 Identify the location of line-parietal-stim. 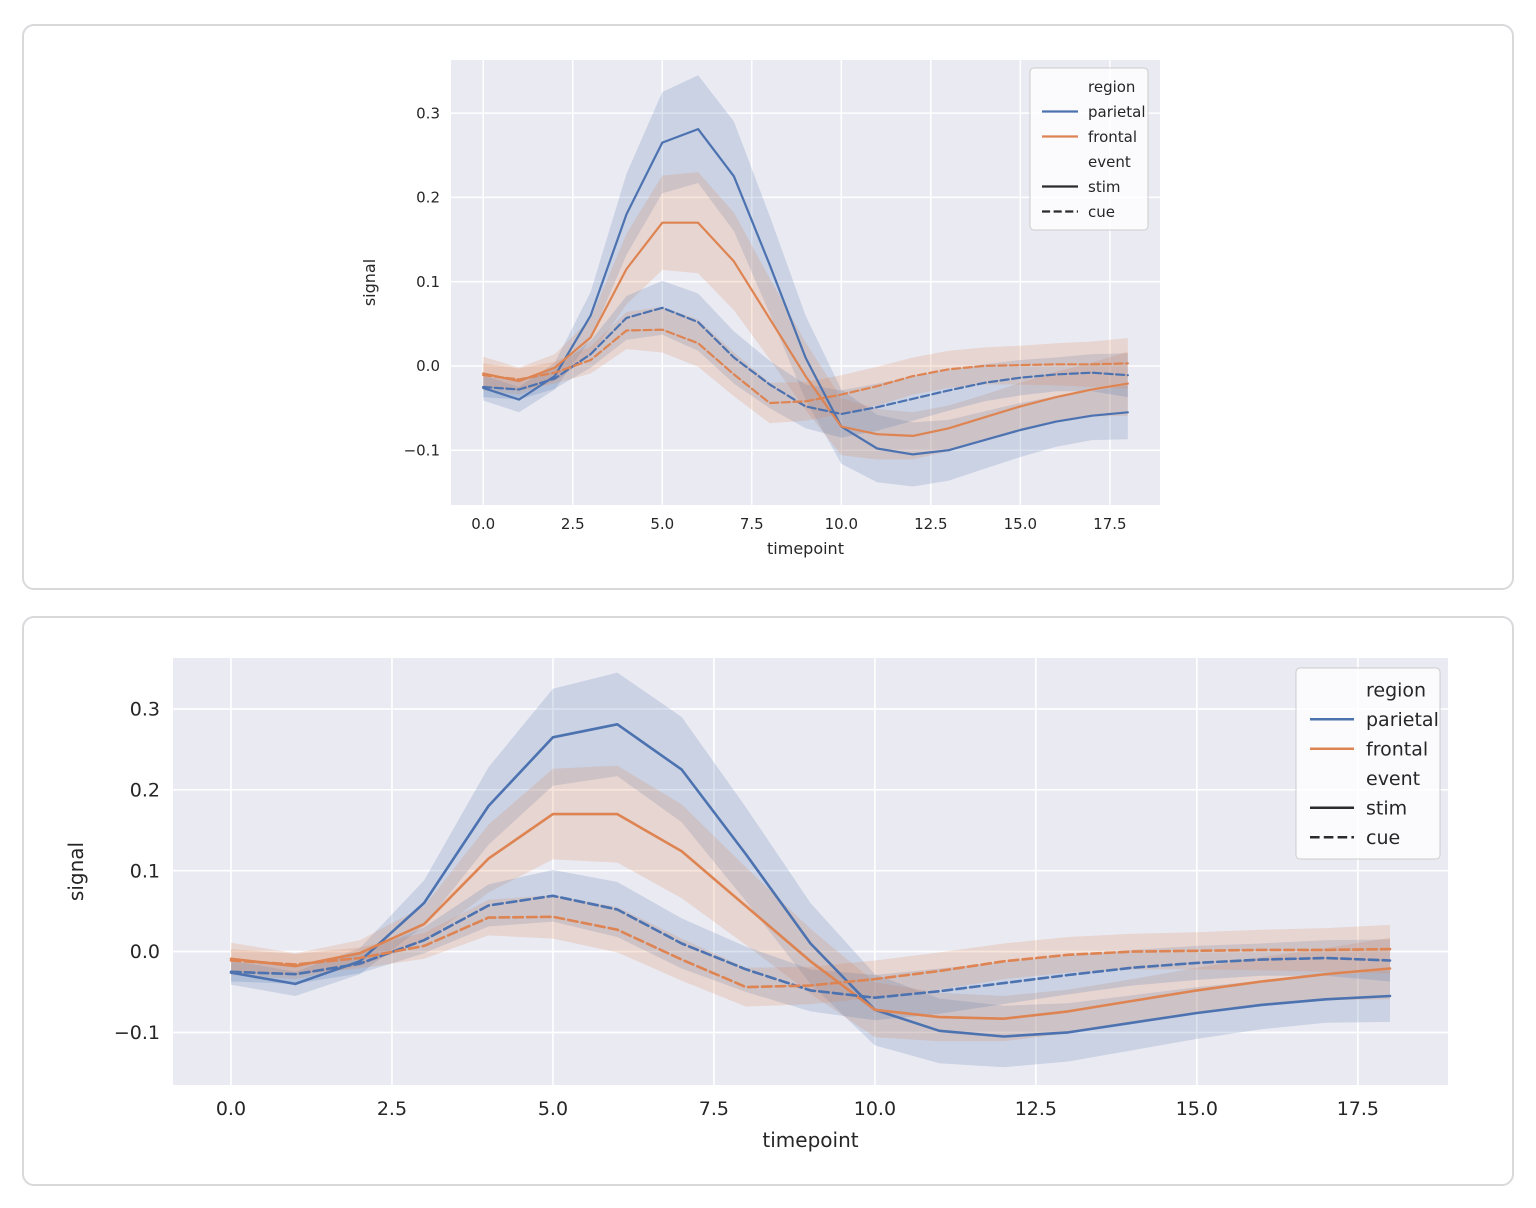
(805, 291).